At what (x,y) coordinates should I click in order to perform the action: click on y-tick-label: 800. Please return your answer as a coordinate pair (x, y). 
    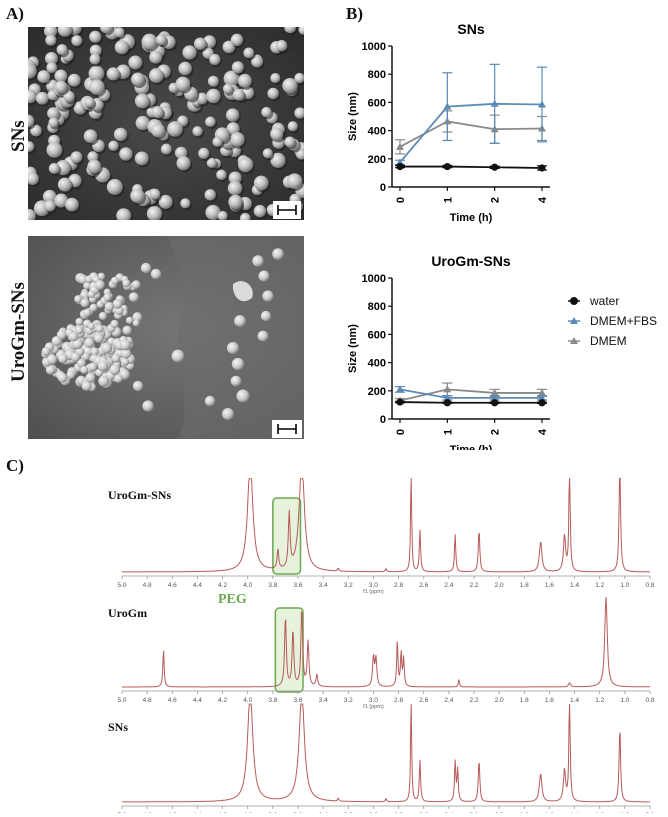
    Looking at the image, I should click on (377, 307).